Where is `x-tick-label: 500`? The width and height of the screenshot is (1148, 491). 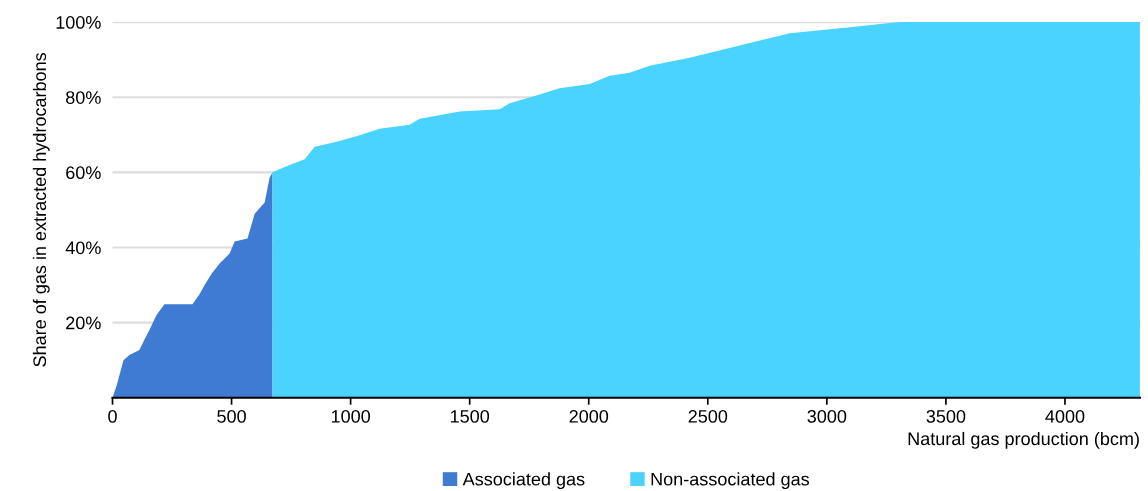
x-tick-label: 500 is located at coordinates (231, 416).